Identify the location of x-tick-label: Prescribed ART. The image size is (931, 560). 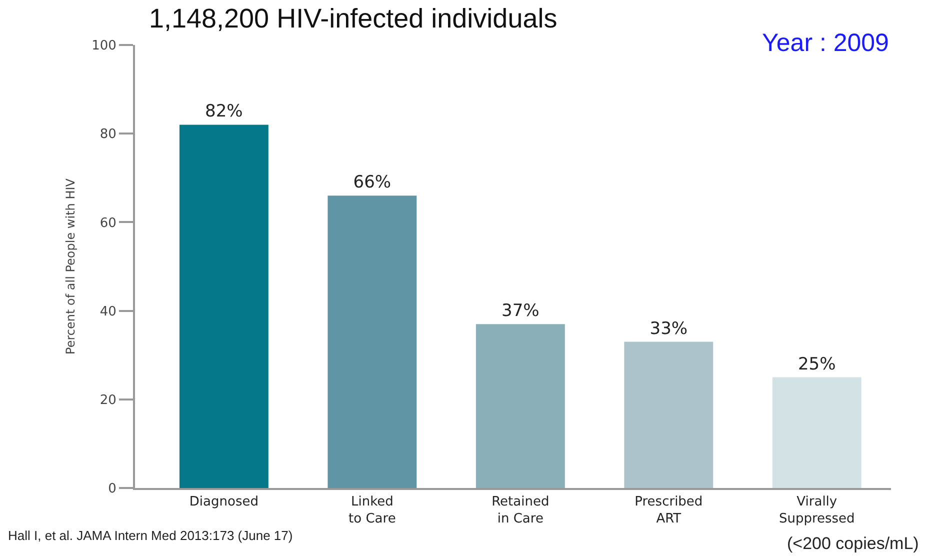
(668, 510).